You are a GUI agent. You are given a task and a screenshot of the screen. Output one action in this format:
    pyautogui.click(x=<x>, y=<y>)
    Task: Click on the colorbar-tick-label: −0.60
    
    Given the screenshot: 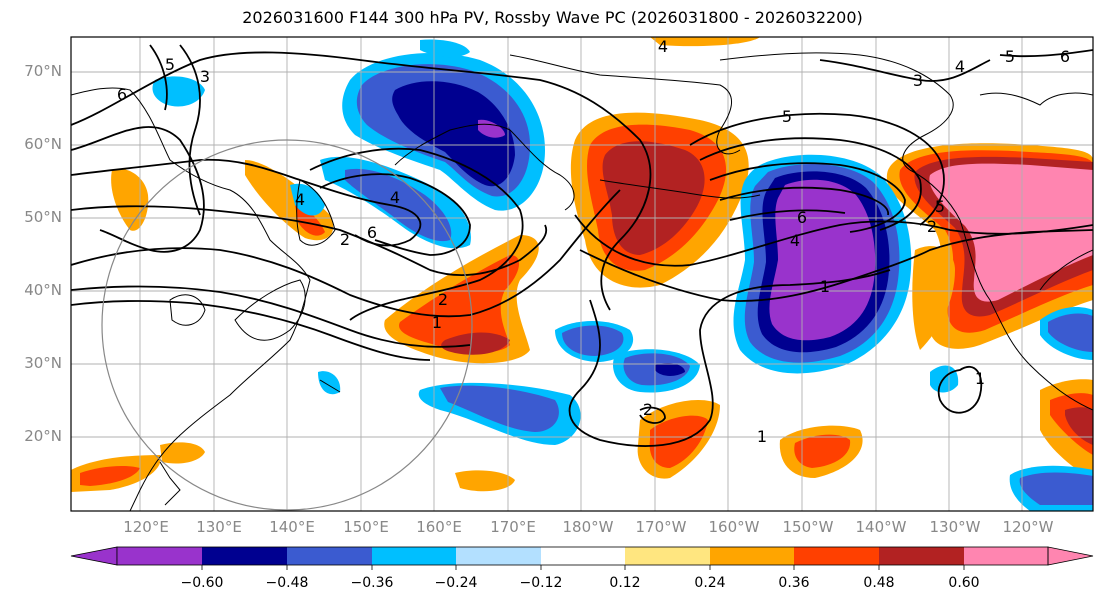 What is the action you would take?
    pyautogui.click(x=202, y=583)
    